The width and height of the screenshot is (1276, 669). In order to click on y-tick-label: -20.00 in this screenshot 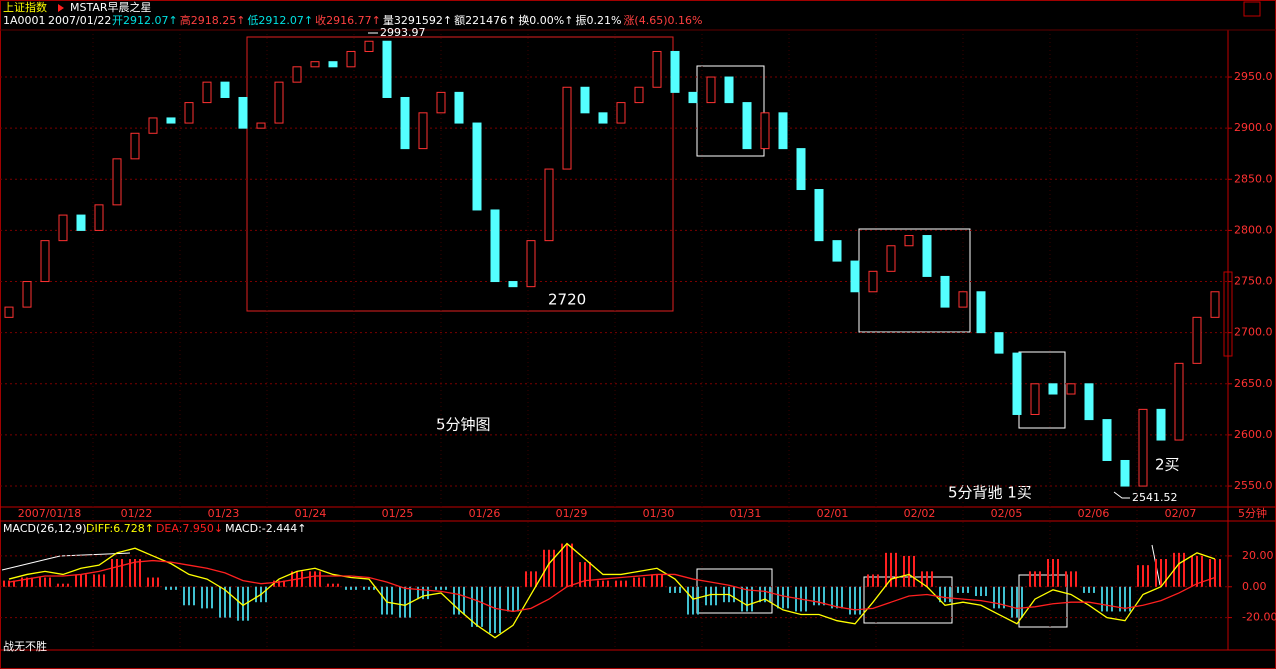, I will do `click(1259, 617)`.